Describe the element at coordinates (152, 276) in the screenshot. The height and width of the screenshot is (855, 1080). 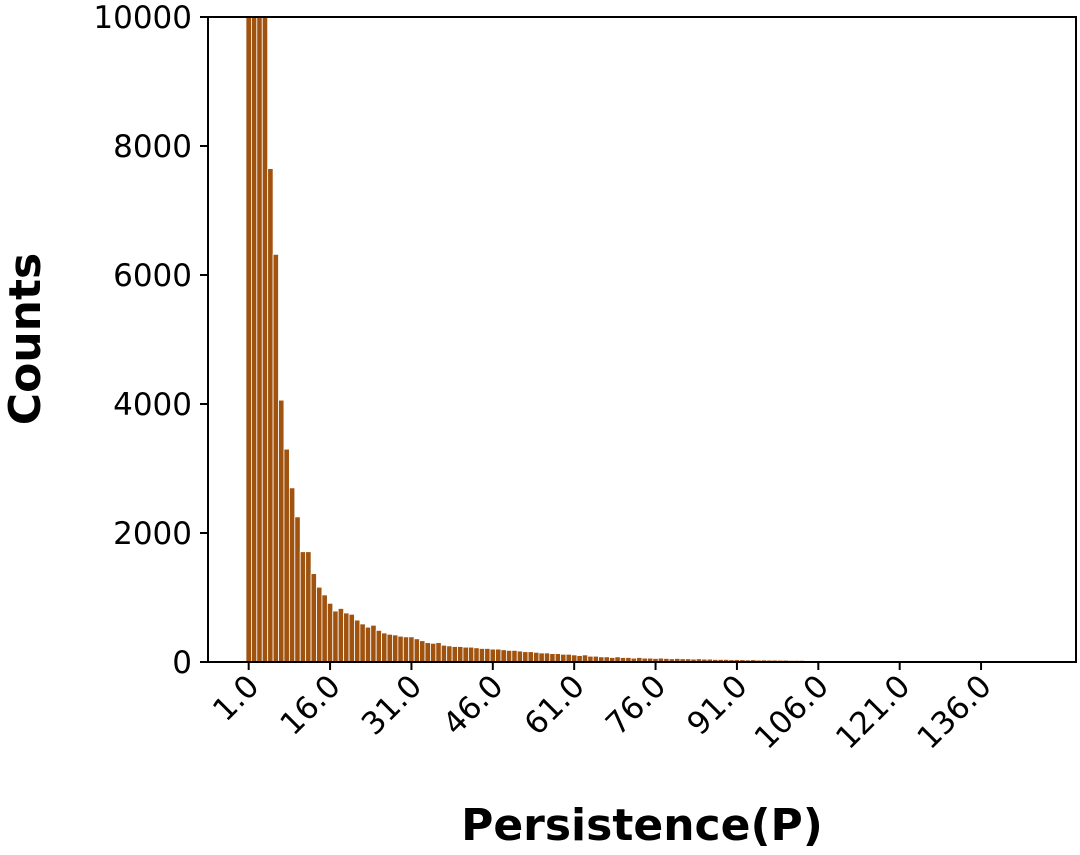
I see `y-tick-label: 6000` at that location.